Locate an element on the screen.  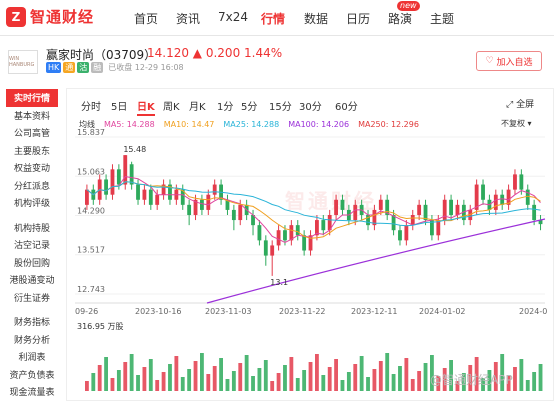
period-tab: 1分 is located at coordinates (225, 107).